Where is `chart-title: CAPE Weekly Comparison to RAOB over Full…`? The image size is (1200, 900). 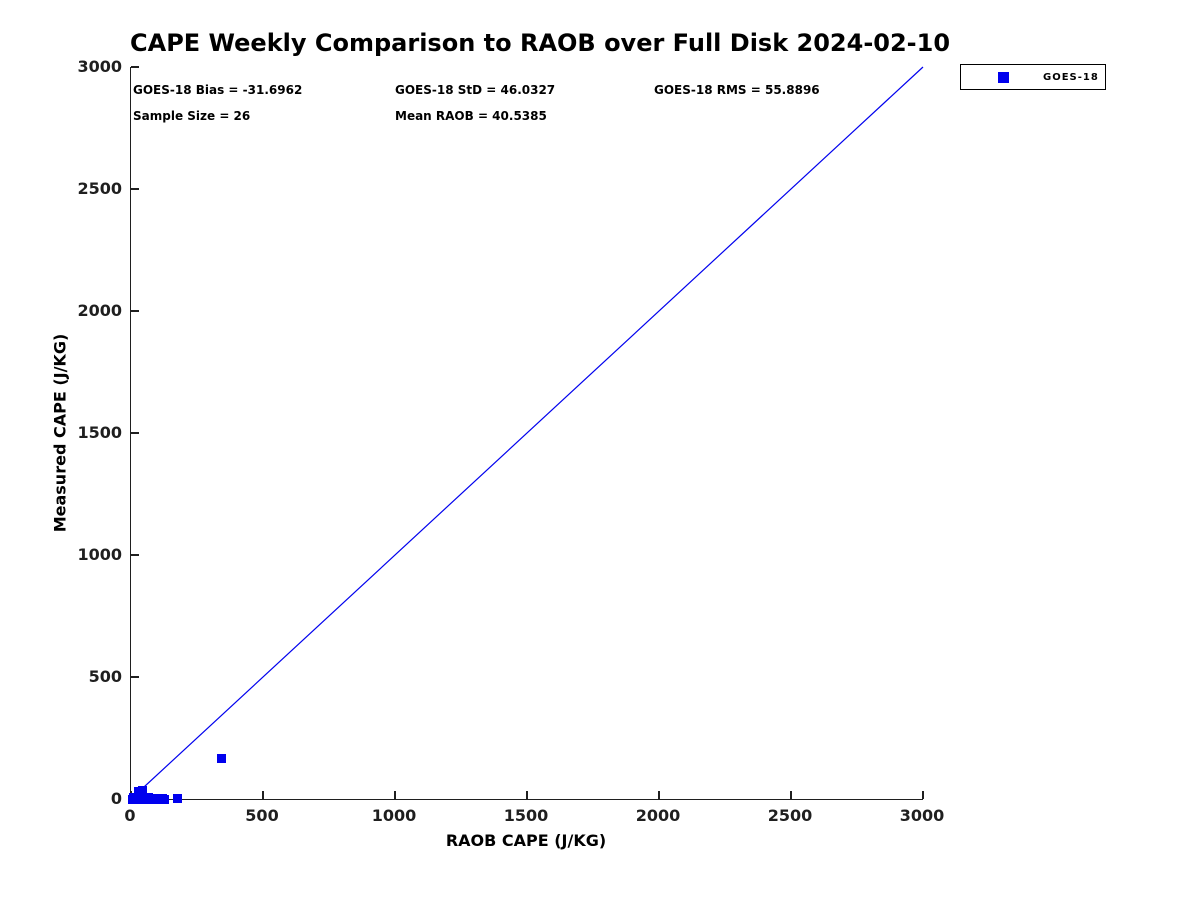
chart-title: CAPE Weekly Comparison to RAOB over Full… is located at coordinates (540, 43).